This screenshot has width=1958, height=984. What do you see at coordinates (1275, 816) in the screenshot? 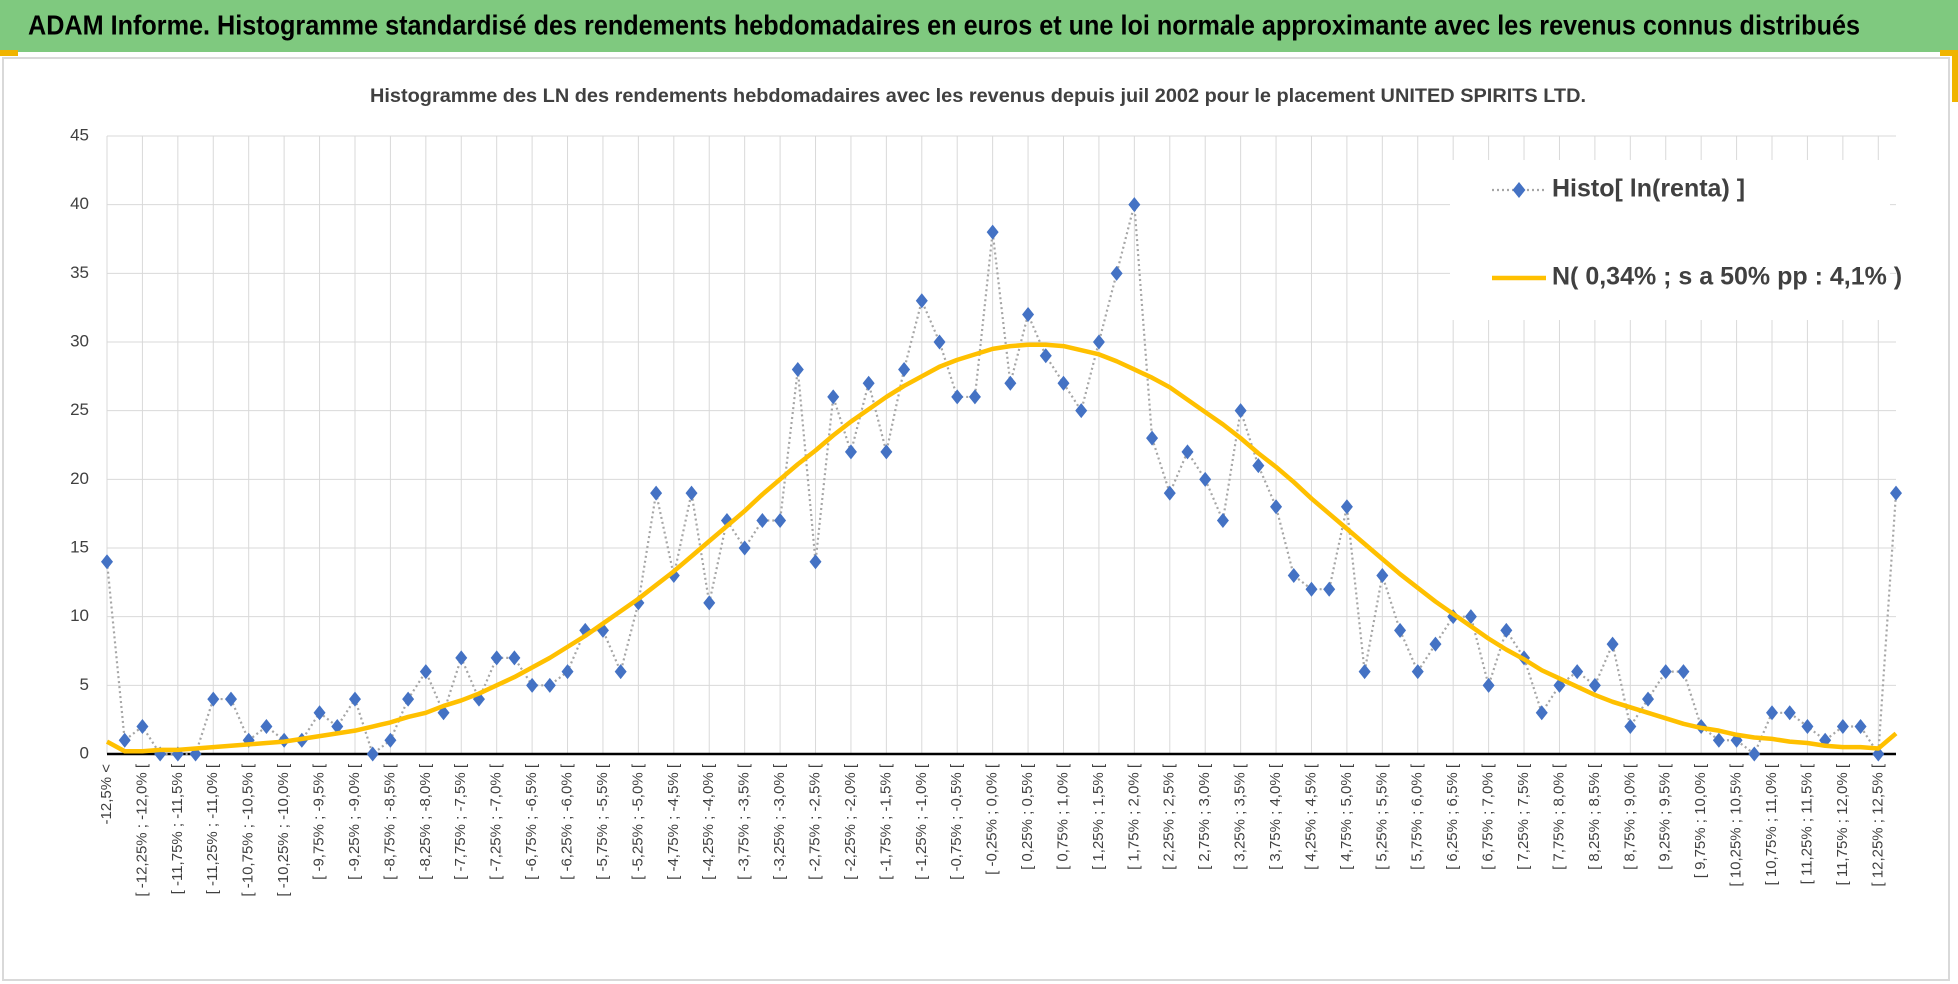
I see `x-tick-label: [ 3,75% ; 4,0% [` at bounding box center [1275, 816].